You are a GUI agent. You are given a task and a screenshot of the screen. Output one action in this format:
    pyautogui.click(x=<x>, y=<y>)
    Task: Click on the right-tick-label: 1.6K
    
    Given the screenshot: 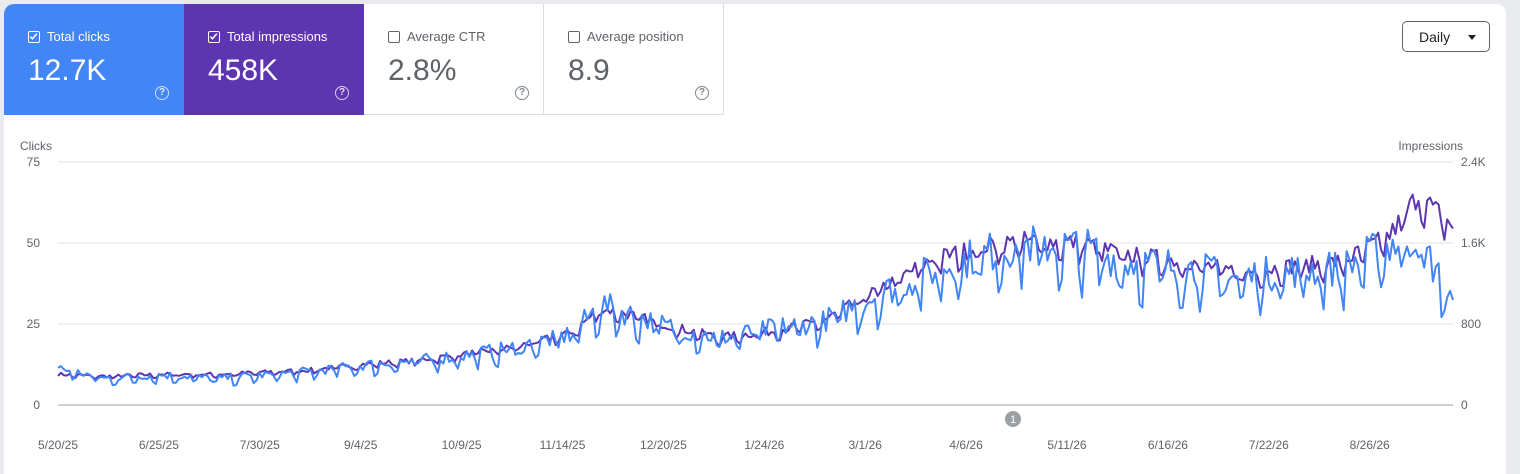 What is the action you would take?
    pyautogui.click(x=1473, y=243)
    